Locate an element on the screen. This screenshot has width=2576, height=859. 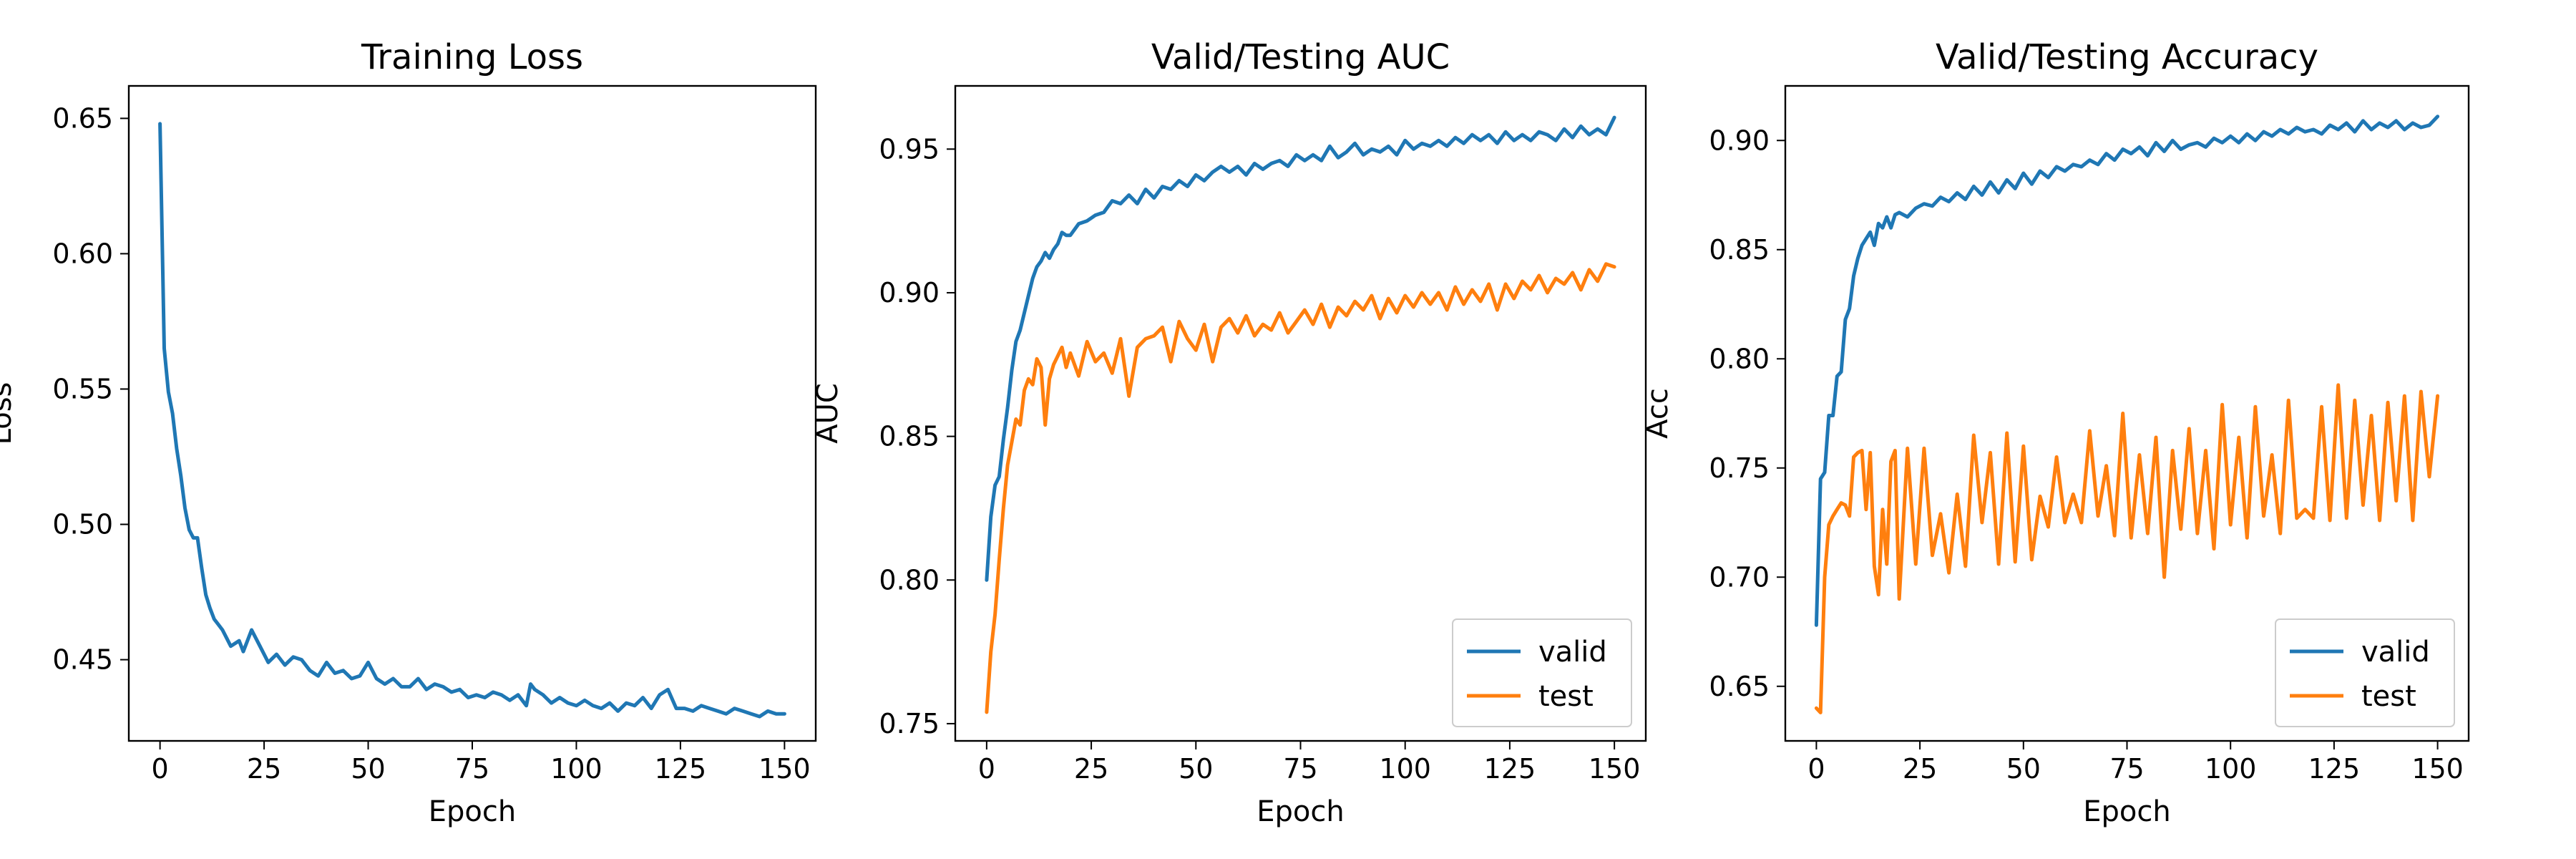
series-line-2-valid is located at coordinates (2127, 371).